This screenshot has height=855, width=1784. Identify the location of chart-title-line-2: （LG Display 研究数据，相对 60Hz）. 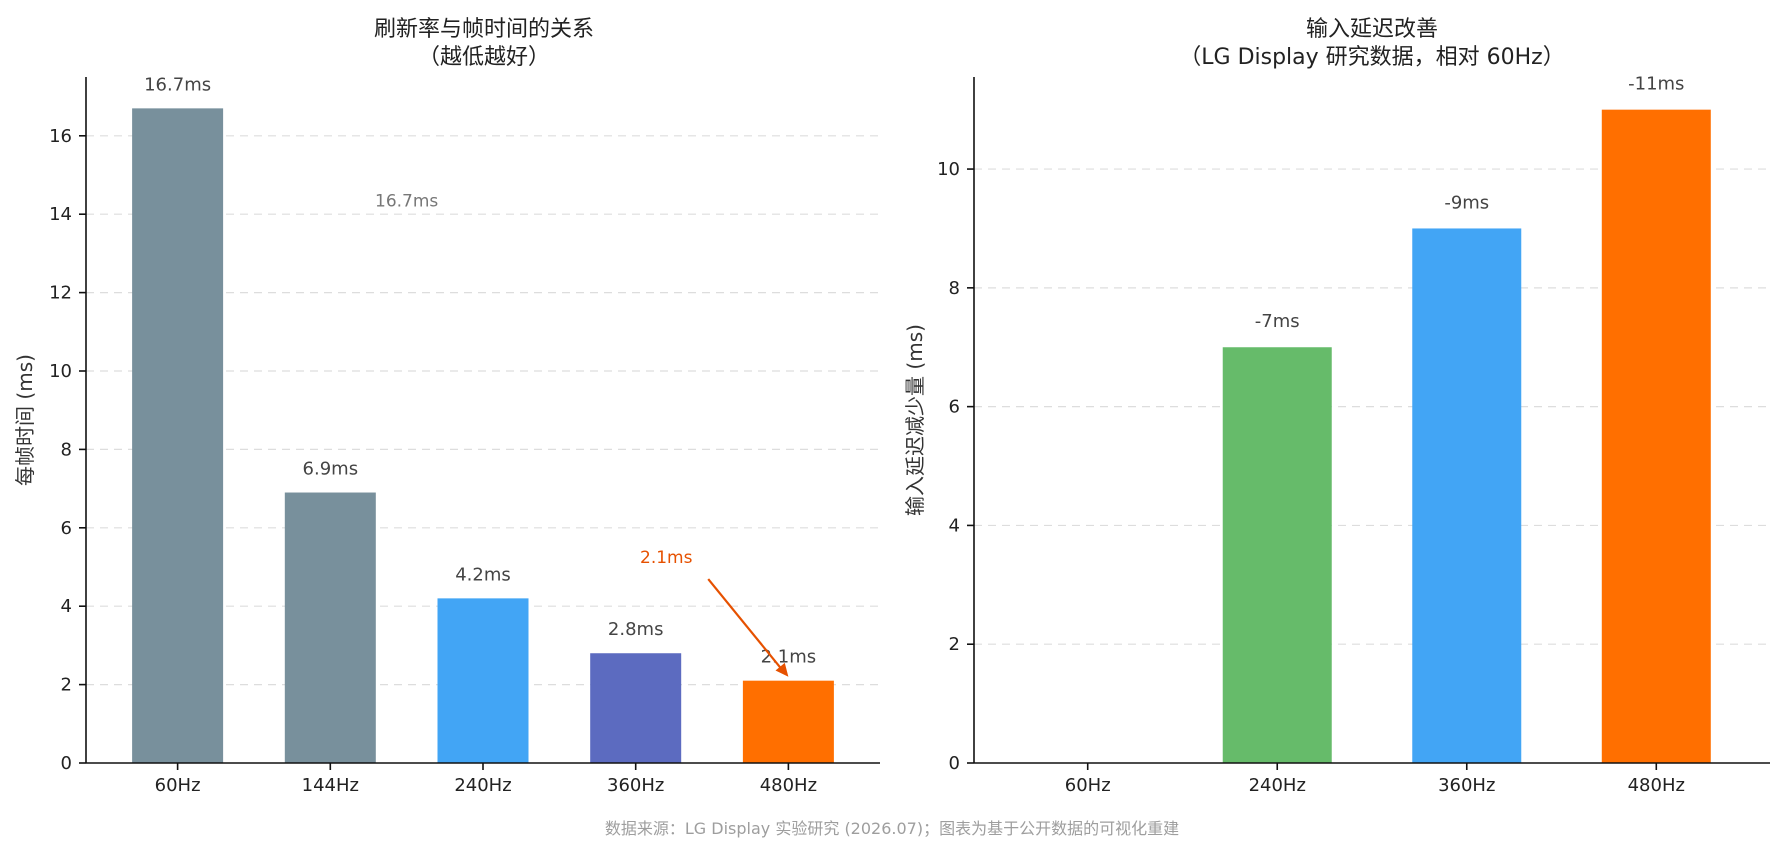
(1371, 57).